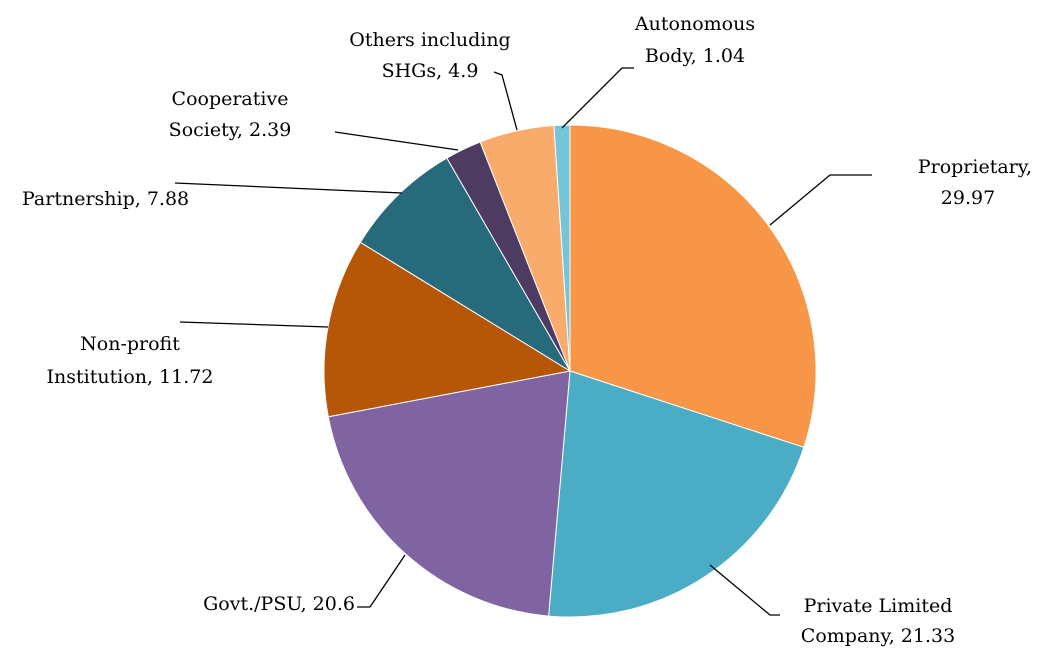  Describe the element at coordinates (130, 377) in the screenshot. I see `data-label: Institution, 11.72` at that location.